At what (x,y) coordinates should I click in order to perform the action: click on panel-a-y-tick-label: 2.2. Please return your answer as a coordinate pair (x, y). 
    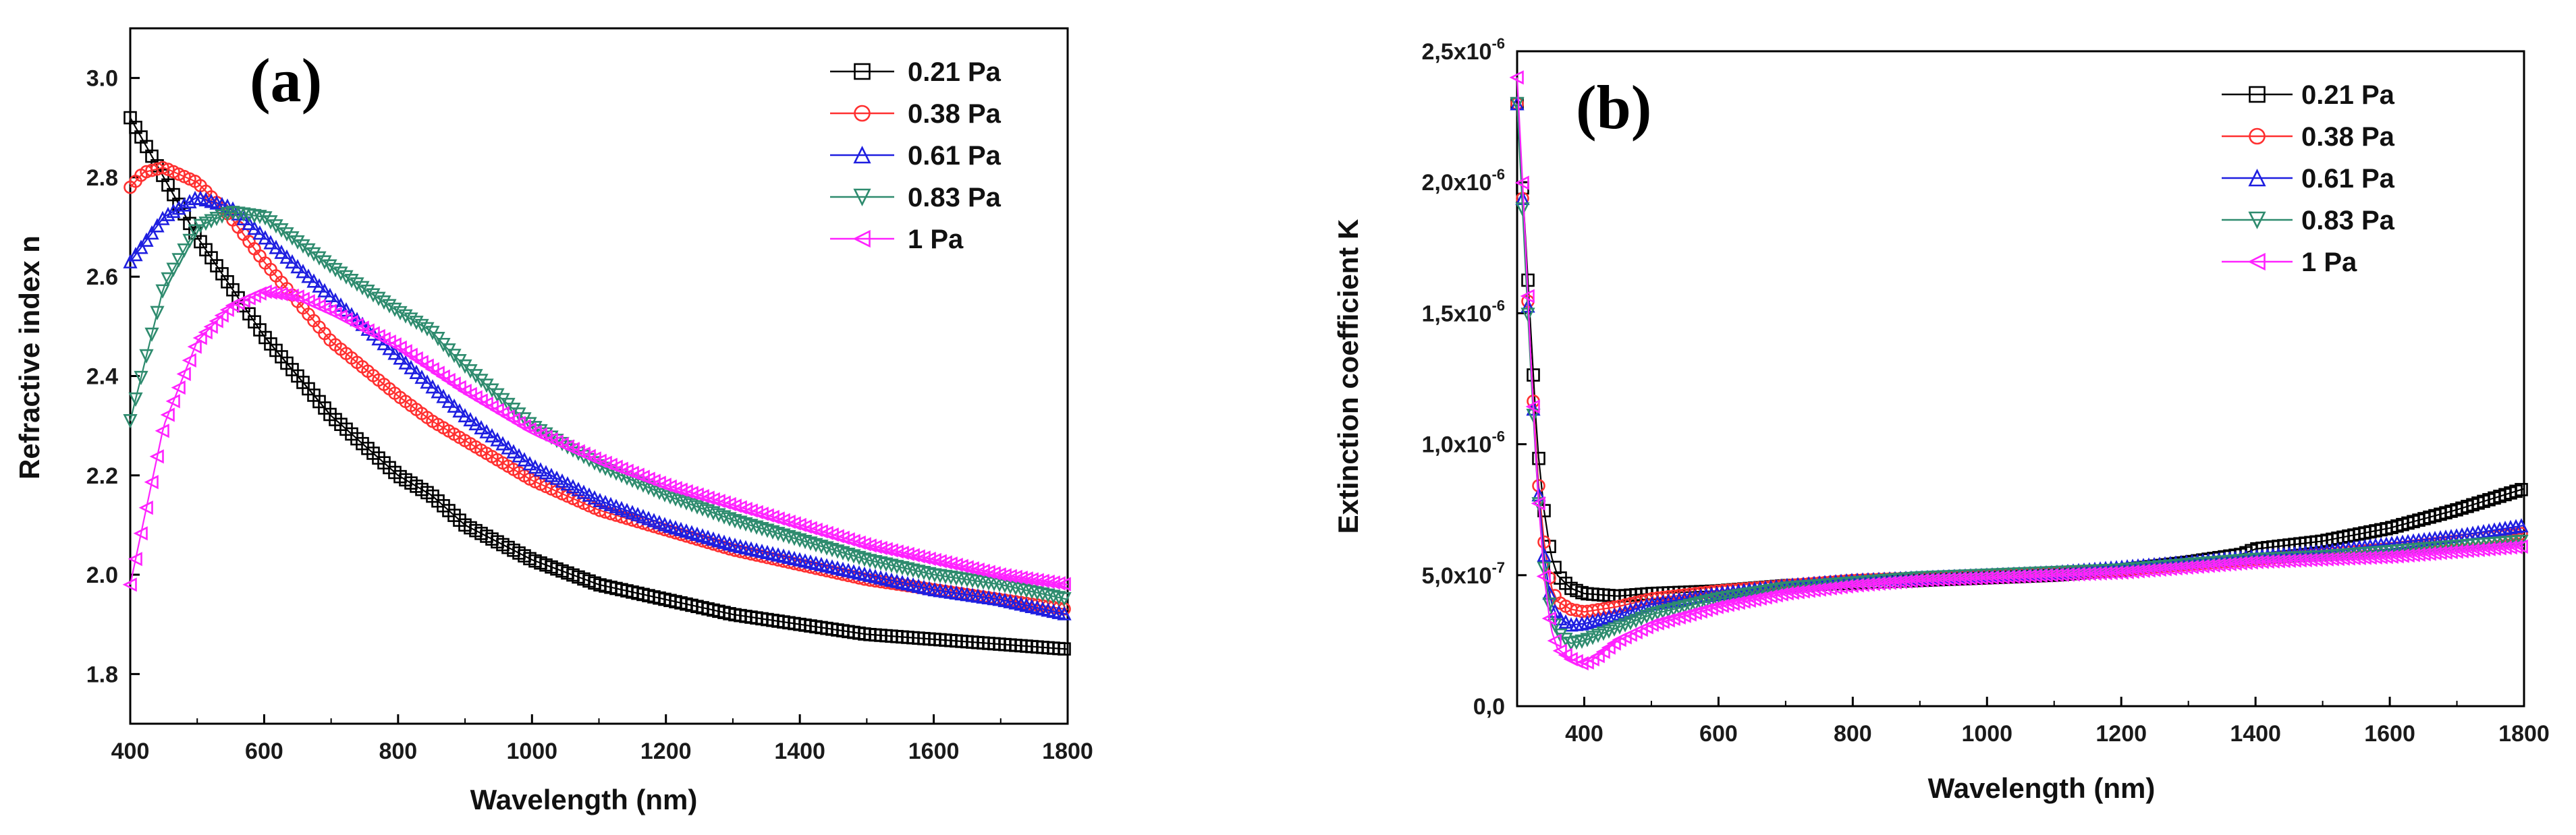
    Looking at the image, I should click on (102, 476).